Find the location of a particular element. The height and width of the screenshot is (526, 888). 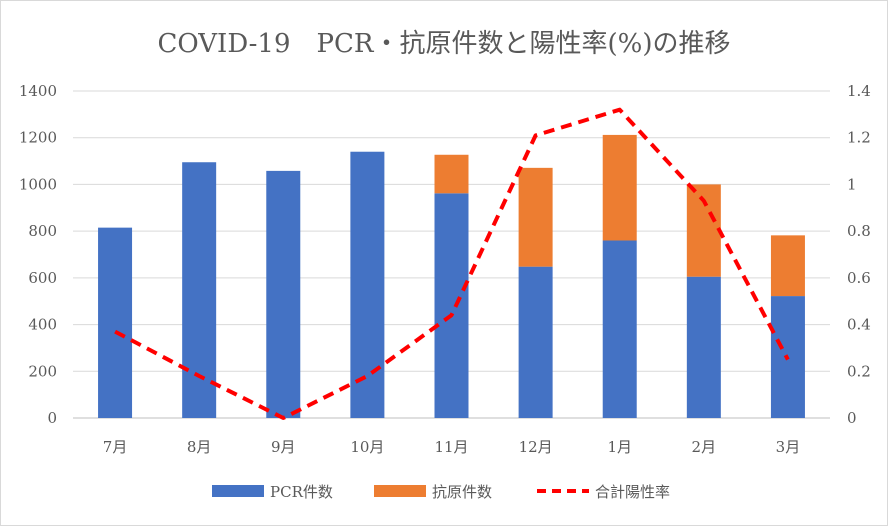

x-tick-label: 12月 is located at coordinates (536, 447).